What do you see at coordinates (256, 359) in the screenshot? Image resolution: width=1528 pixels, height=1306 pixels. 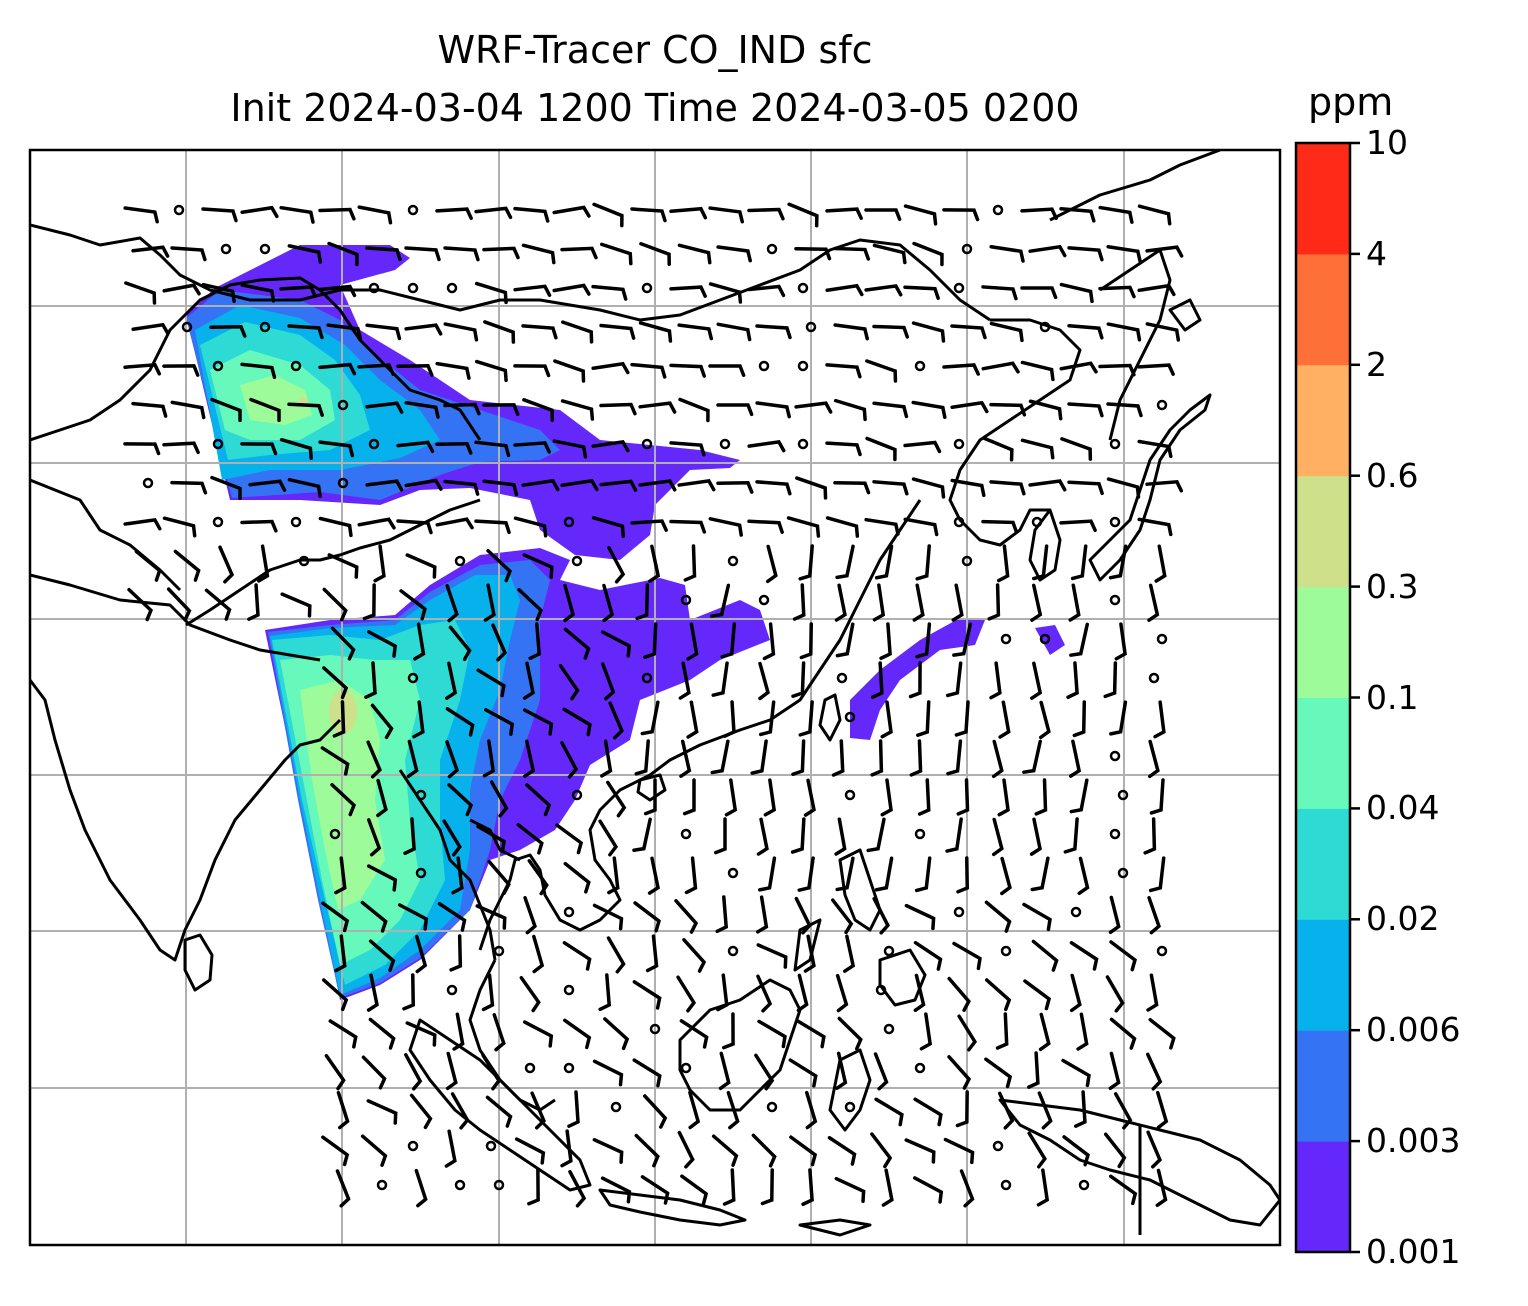 I see `china-west-border` at bounding box center [256, 359].